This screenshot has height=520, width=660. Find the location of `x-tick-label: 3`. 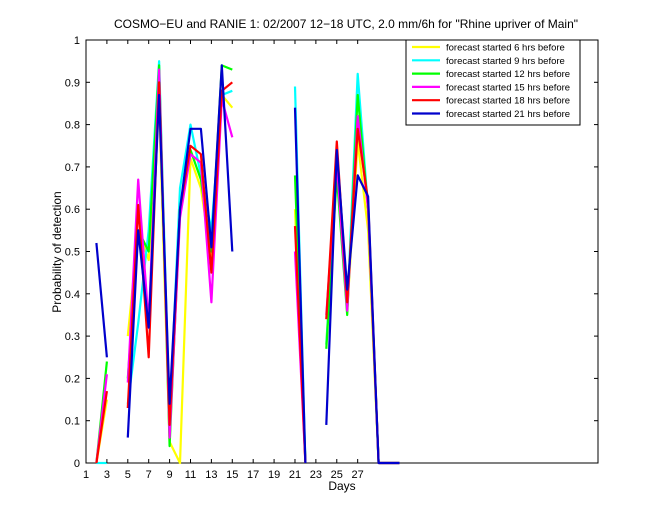

x-tick-label: 3 is located at coordinates (107, 475).